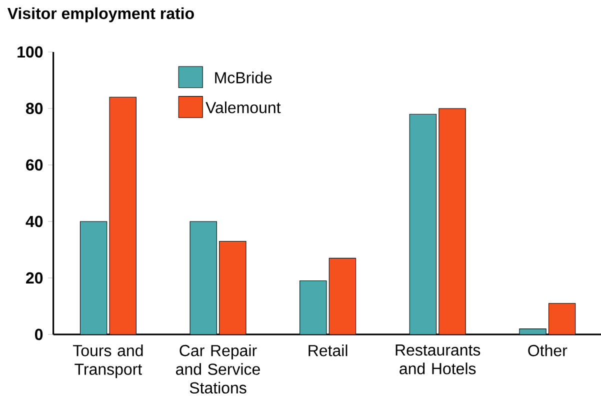  Describe the element at coordinates (218, 369) in the screenshot. I see `x-tick-label: Car Repair and Service Stations` at that location.